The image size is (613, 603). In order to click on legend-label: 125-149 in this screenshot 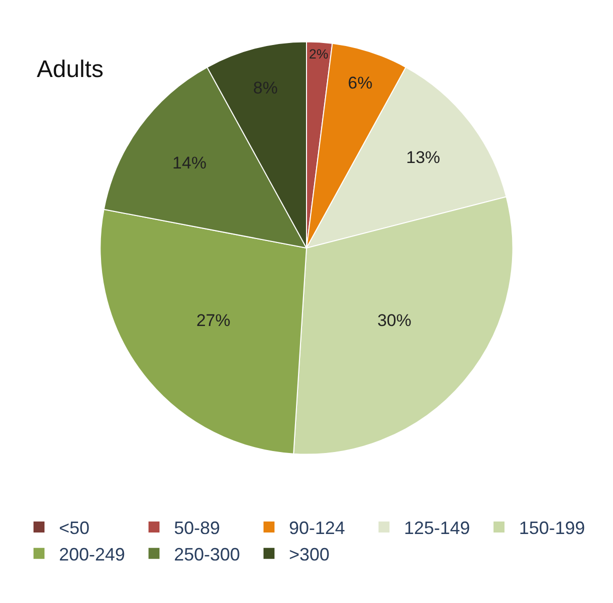, I will do `click(437, 528)`.